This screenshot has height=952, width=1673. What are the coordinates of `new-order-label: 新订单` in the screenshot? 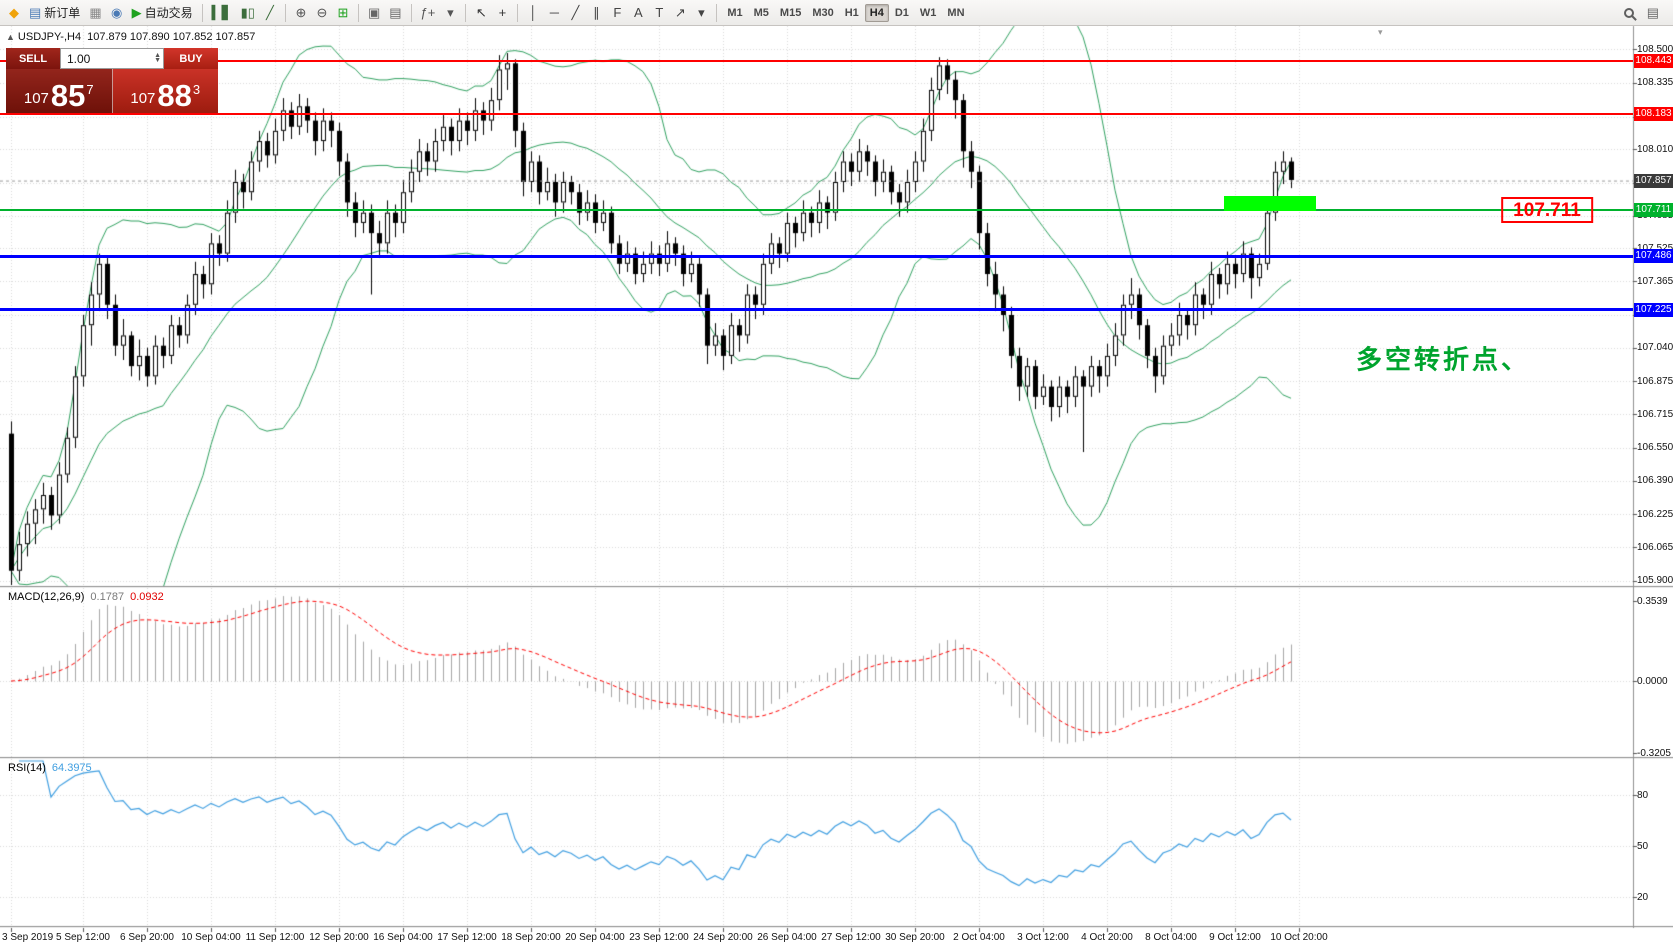 It's located at (62, 13).